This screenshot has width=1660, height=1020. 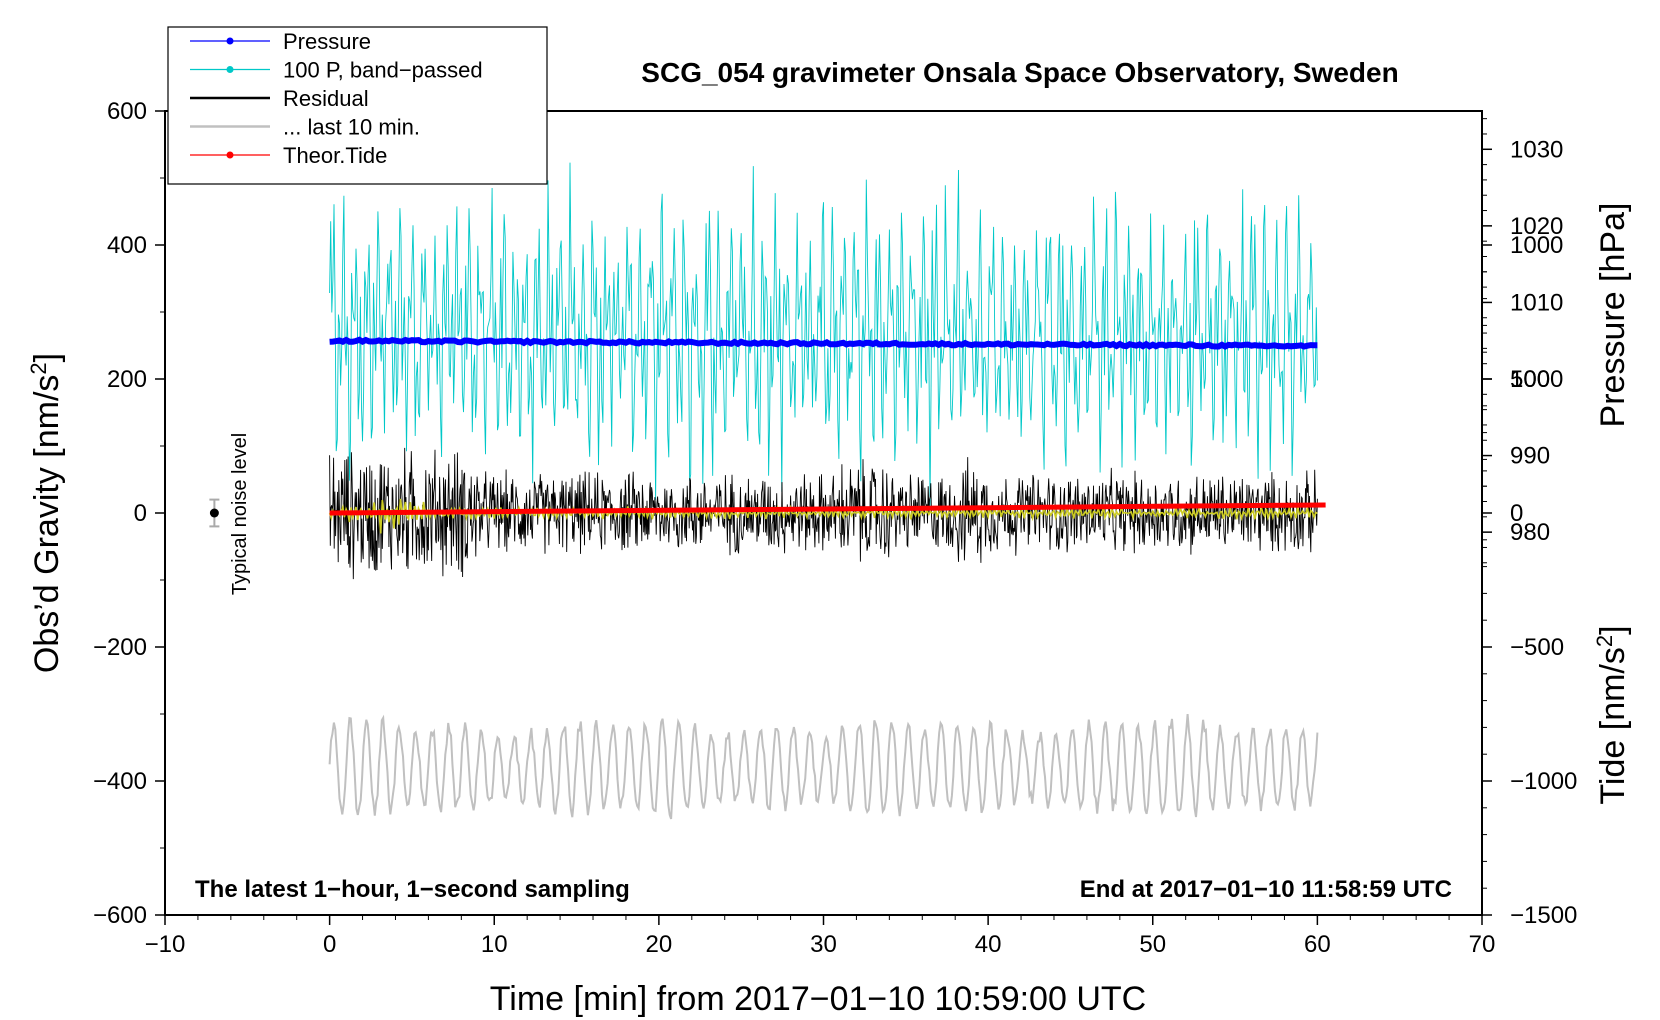 I want to click on x-axis-ticks: −10 0 10 20 30 40 50 60 70, so click(x=820, y=936).